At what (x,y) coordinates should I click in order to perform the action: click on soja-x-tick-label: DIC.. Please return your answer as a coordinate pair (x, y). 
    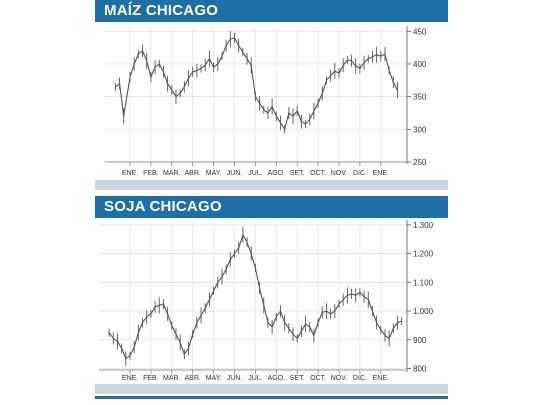
    Looking at the image, I should click on (360, 378).